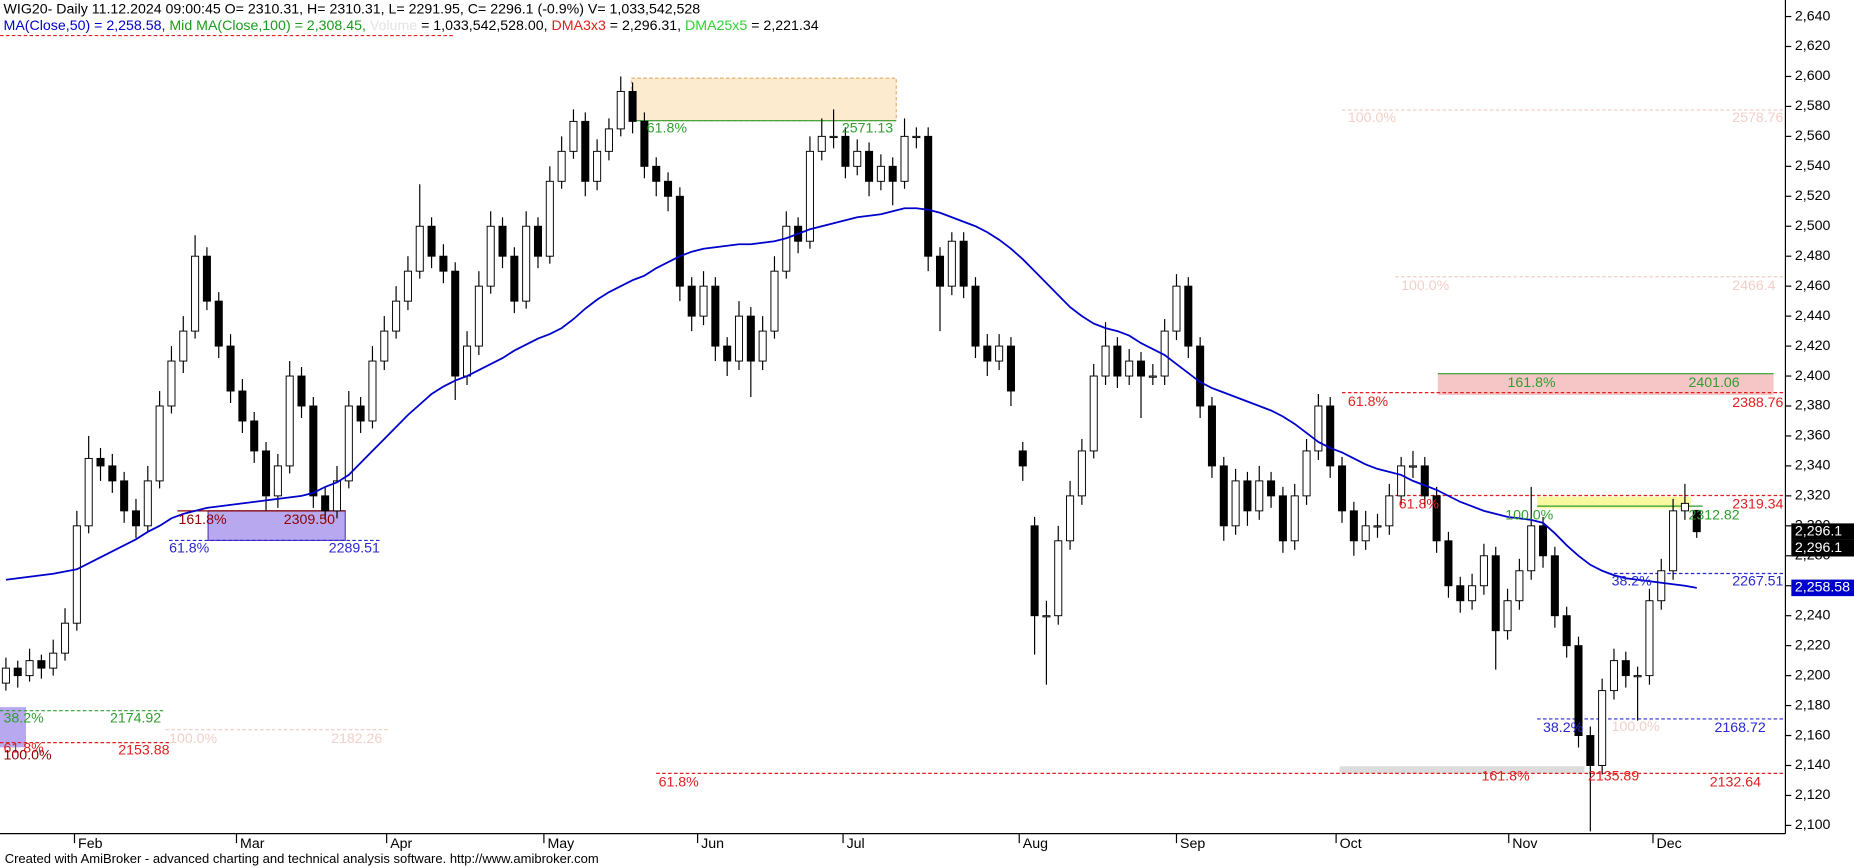 The height and width of the screenshot is (868, 1854). I want to click on y-tick-label: 2,640, so click(1813, 16).